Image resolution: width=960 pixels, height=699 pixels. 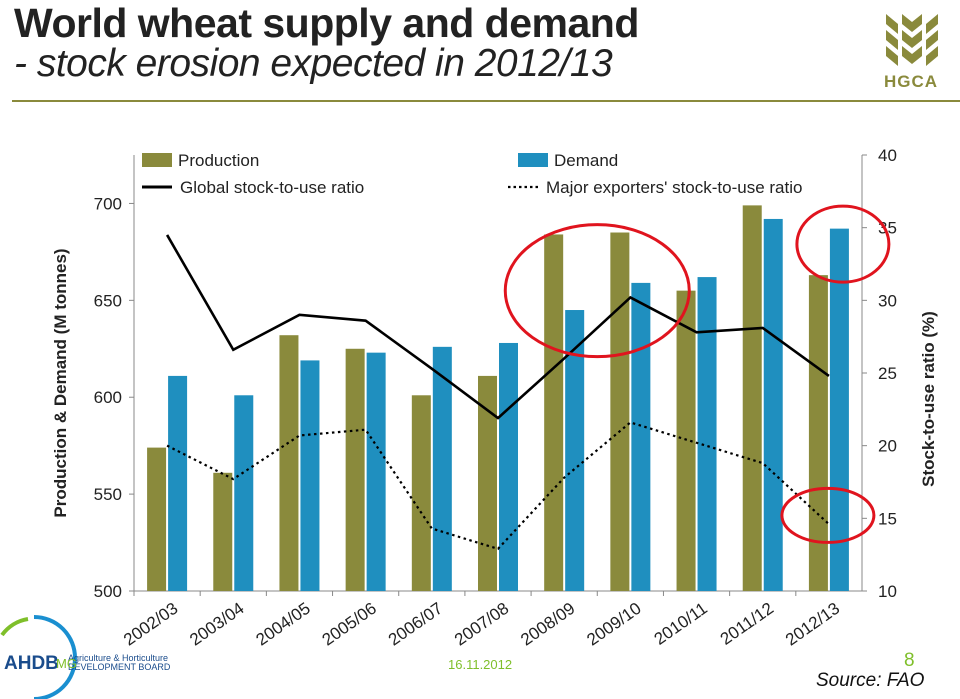 What do you see at coordinates (498, 486) in the screenshot?
I see `line-major-exporters-ratio` at bounding box center [498, 486].